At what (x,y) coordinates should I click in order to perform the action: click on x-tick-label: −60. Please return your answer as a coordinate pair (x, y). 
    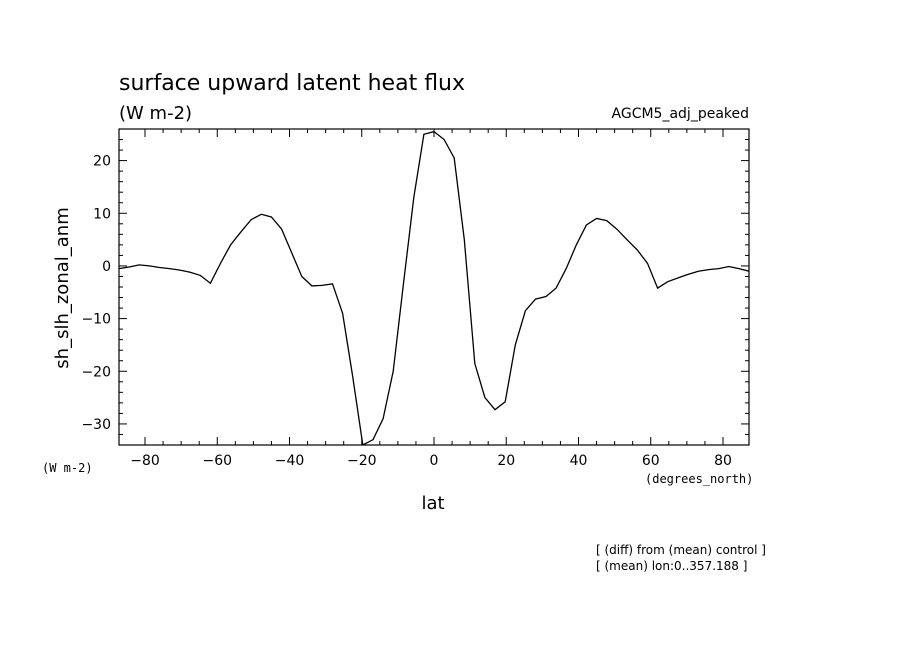
    Looking at the image, I should click on (217, 461).